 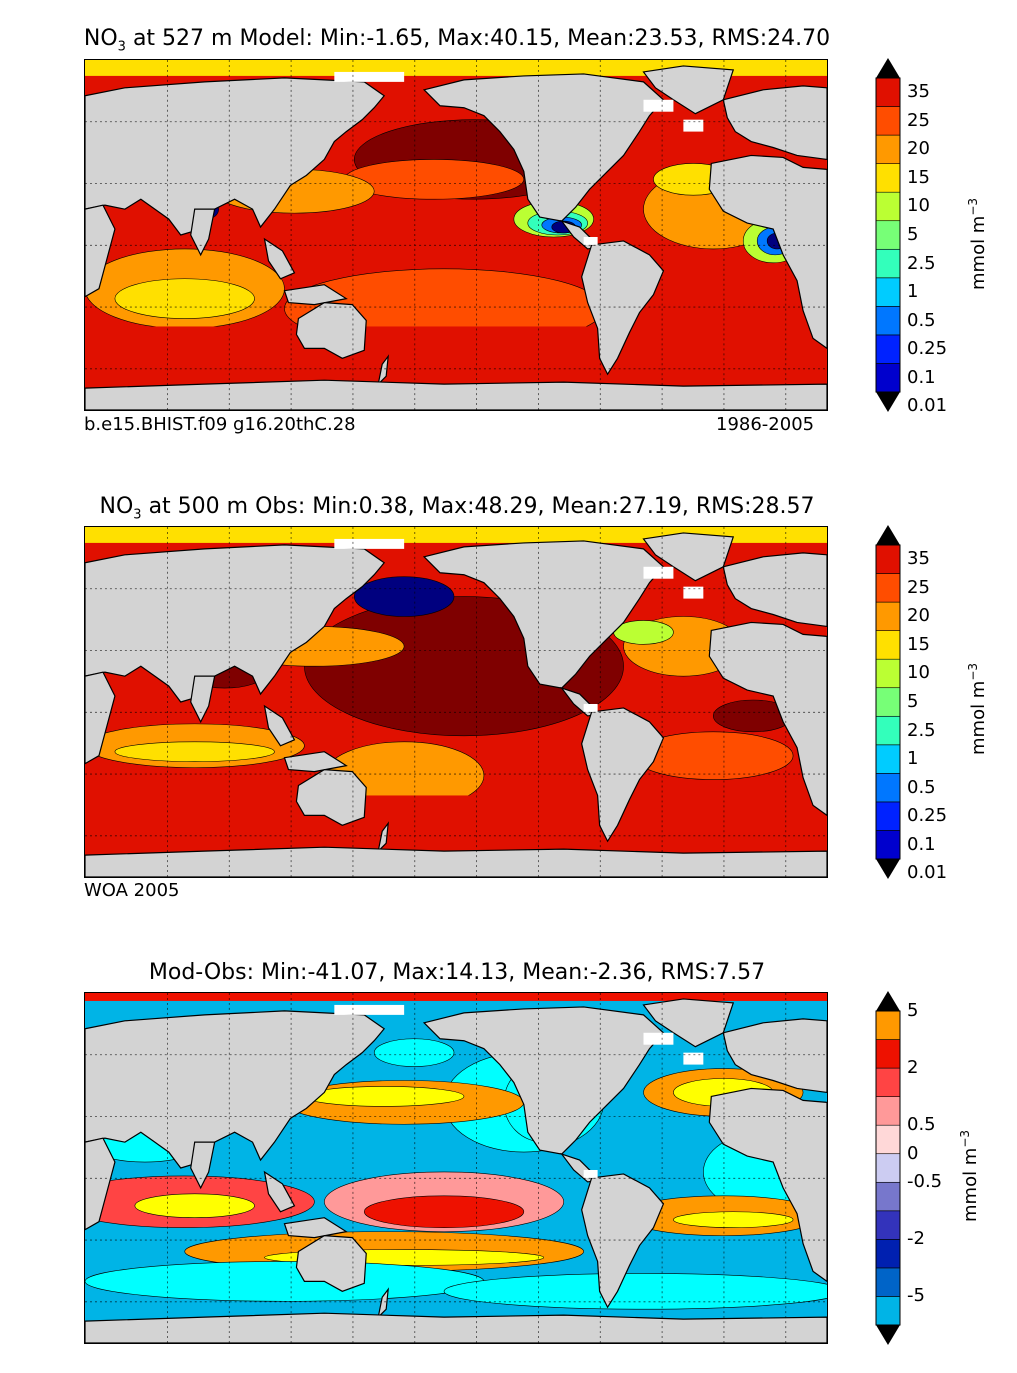 What do you see at coordinates (913, 1153) in the screenshot?
I see `colorbar-tick: 0` at bounding box center [913, 1153].